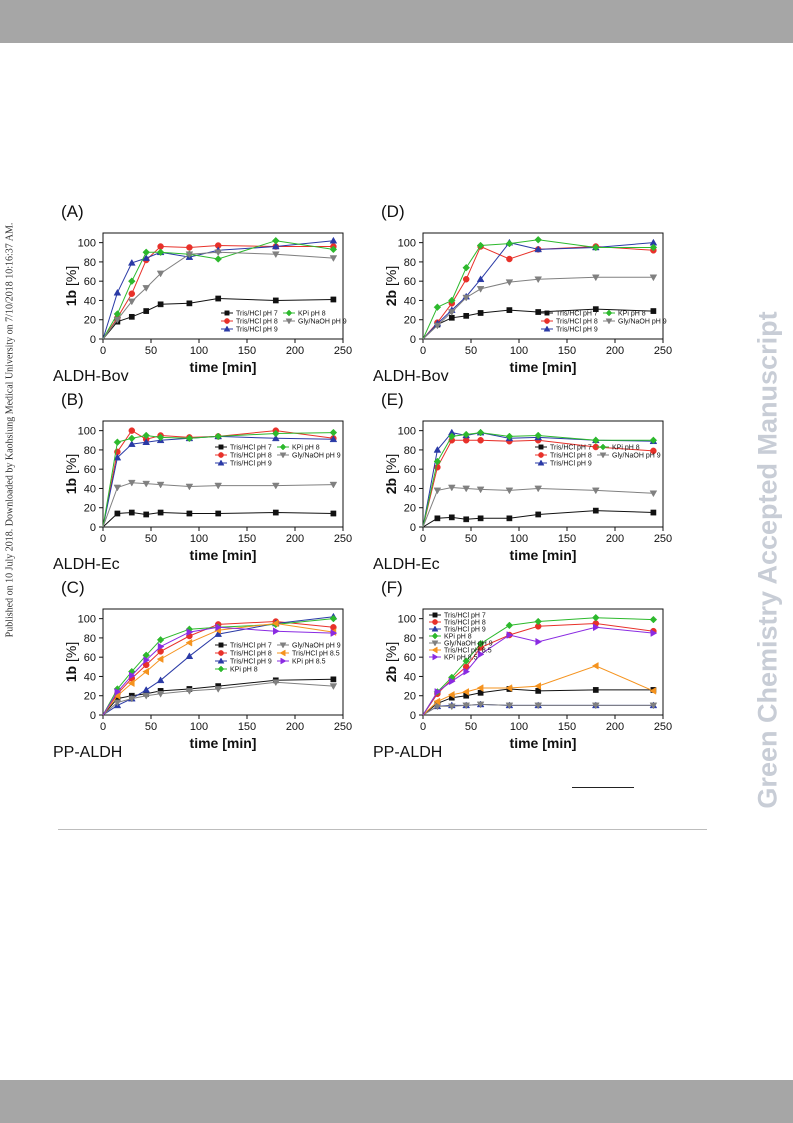  What do you see at coordinates (767, 560) in the screenshot?
I see `watermark-text: Green Chemistry Accepted Manuscript` at bounding box center [767, 560].